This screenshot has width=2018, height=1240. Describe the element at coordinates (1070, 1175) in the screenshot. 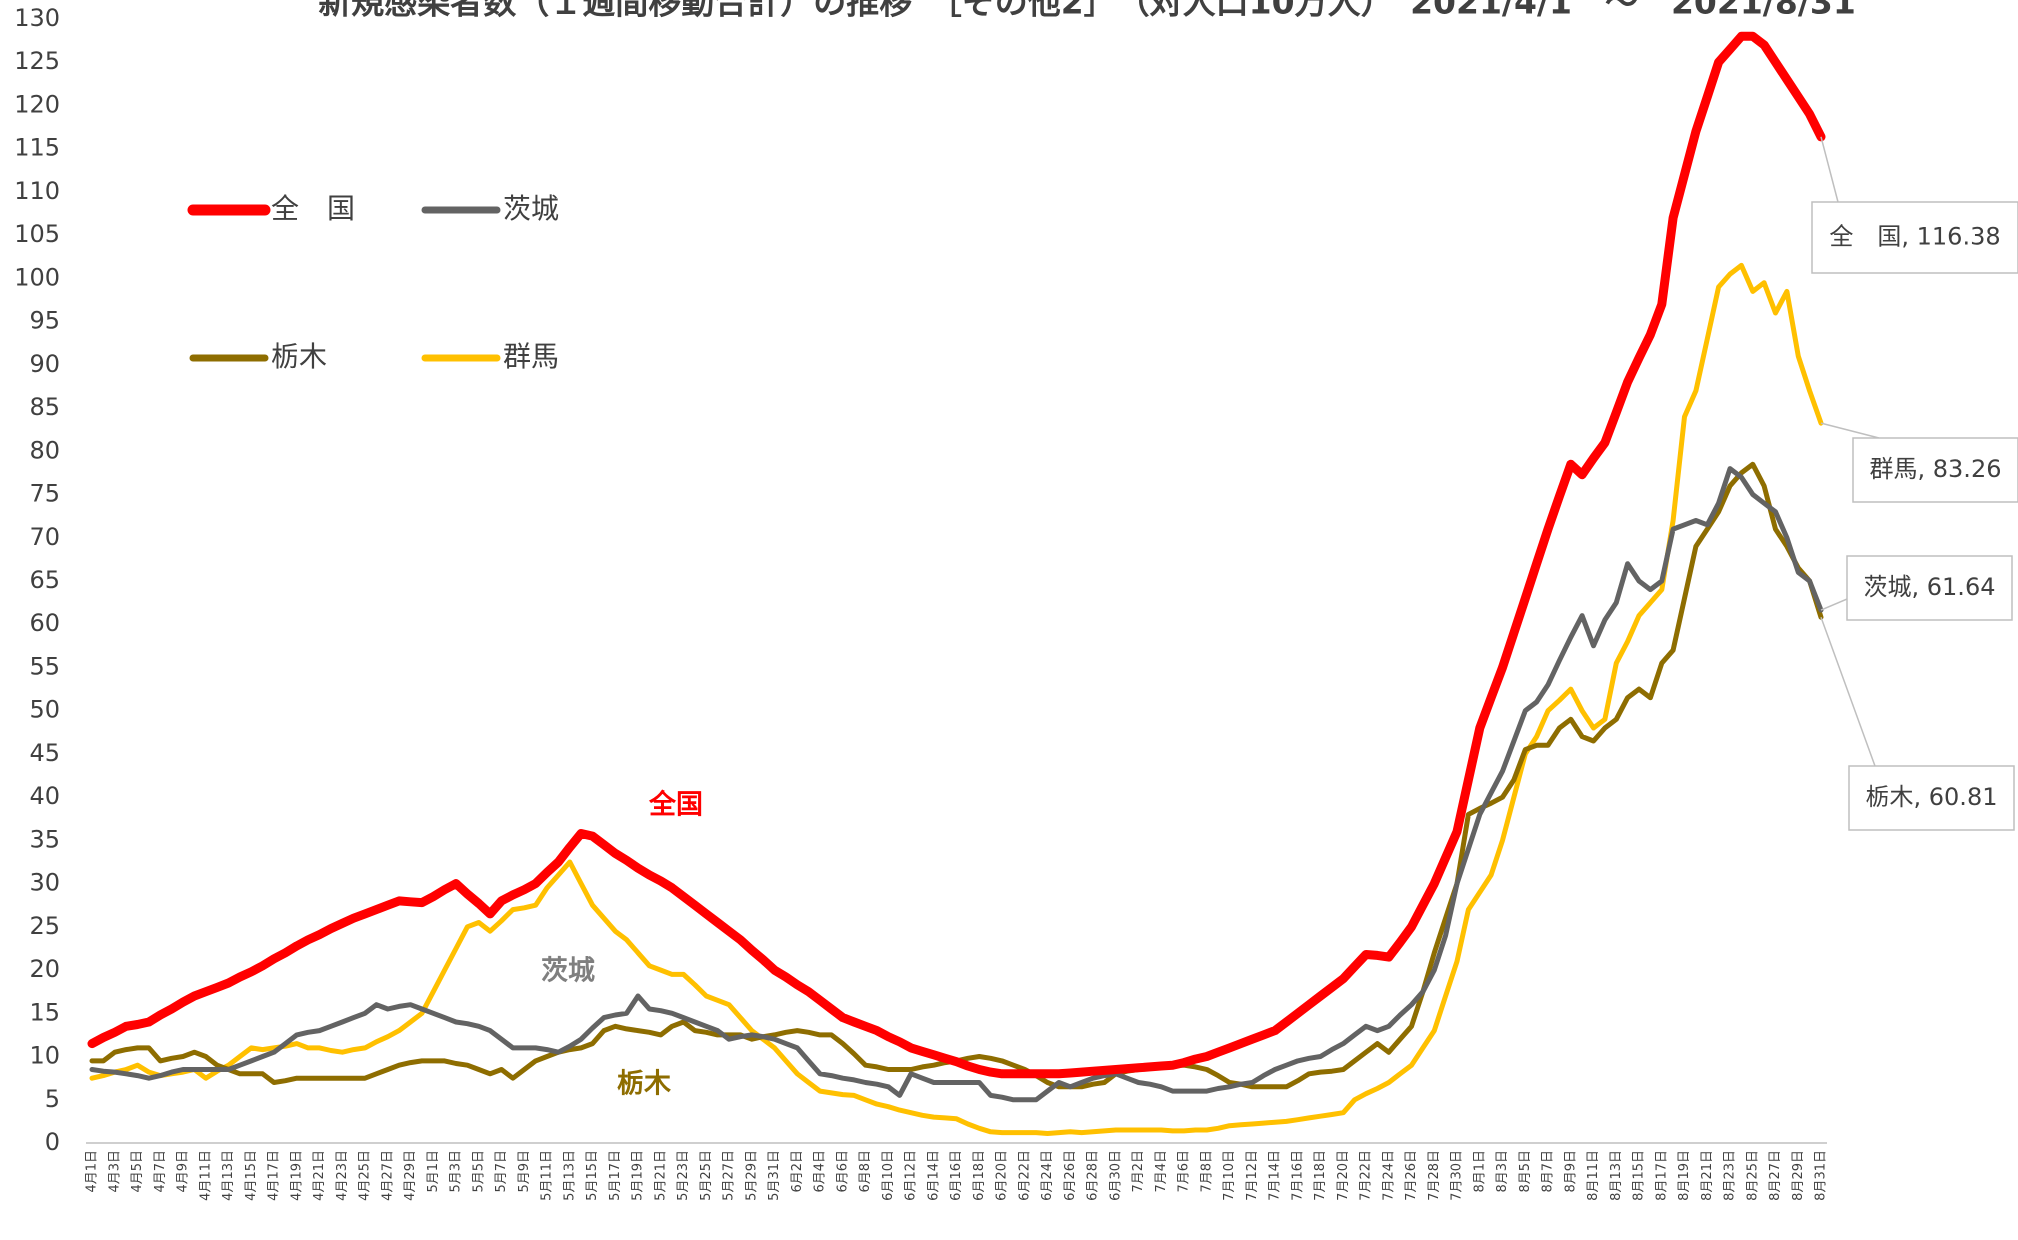

I see `x-tick-label: 6月26日` at that location.